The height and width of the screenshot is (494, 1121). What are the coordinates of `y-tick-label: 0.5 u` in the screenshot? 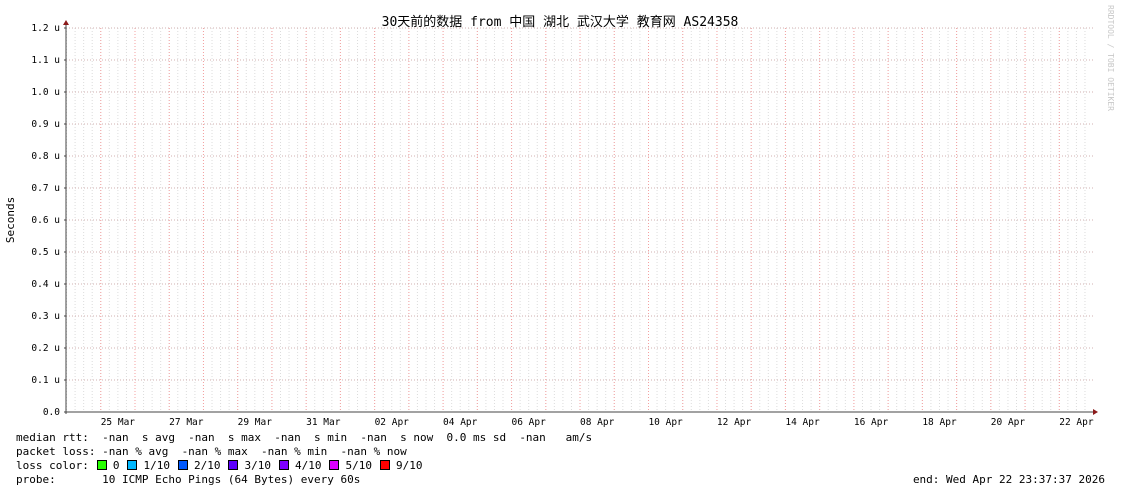 It's located at (45, 252).